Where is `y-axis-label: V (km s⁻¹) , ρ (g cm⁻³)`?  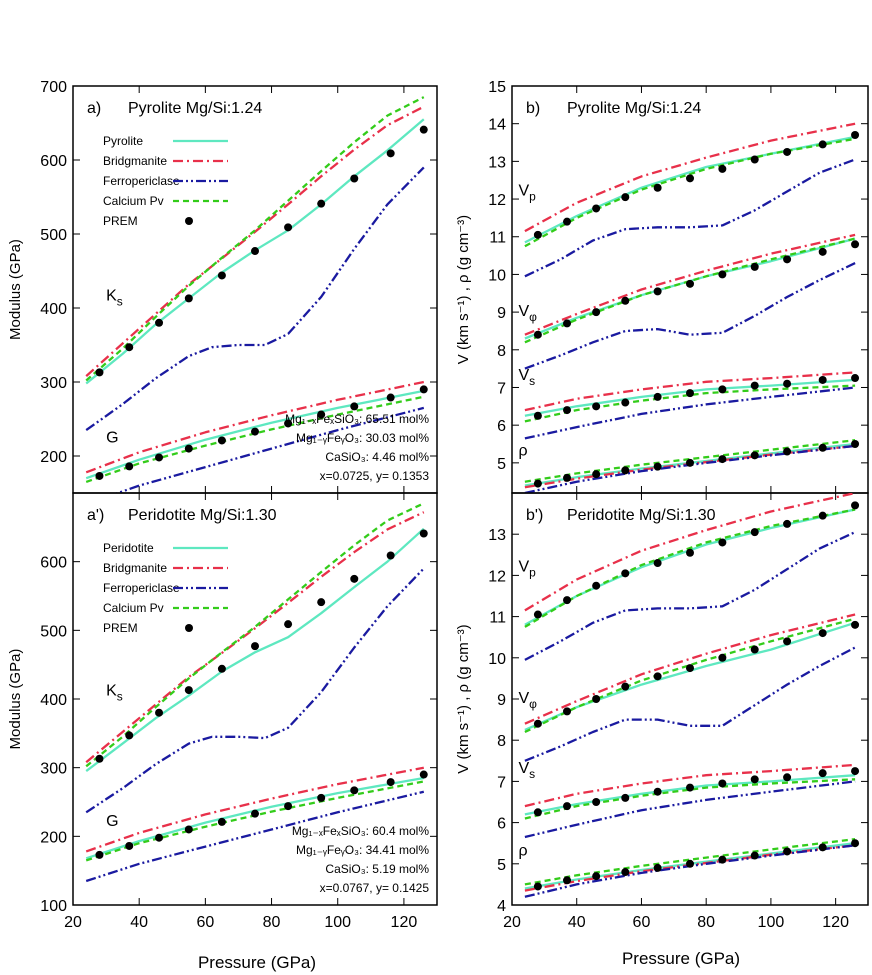
y-axis-label: V (km s⁻¹) , ρ (g cm⁻³) is located at coordinates (463, 289).